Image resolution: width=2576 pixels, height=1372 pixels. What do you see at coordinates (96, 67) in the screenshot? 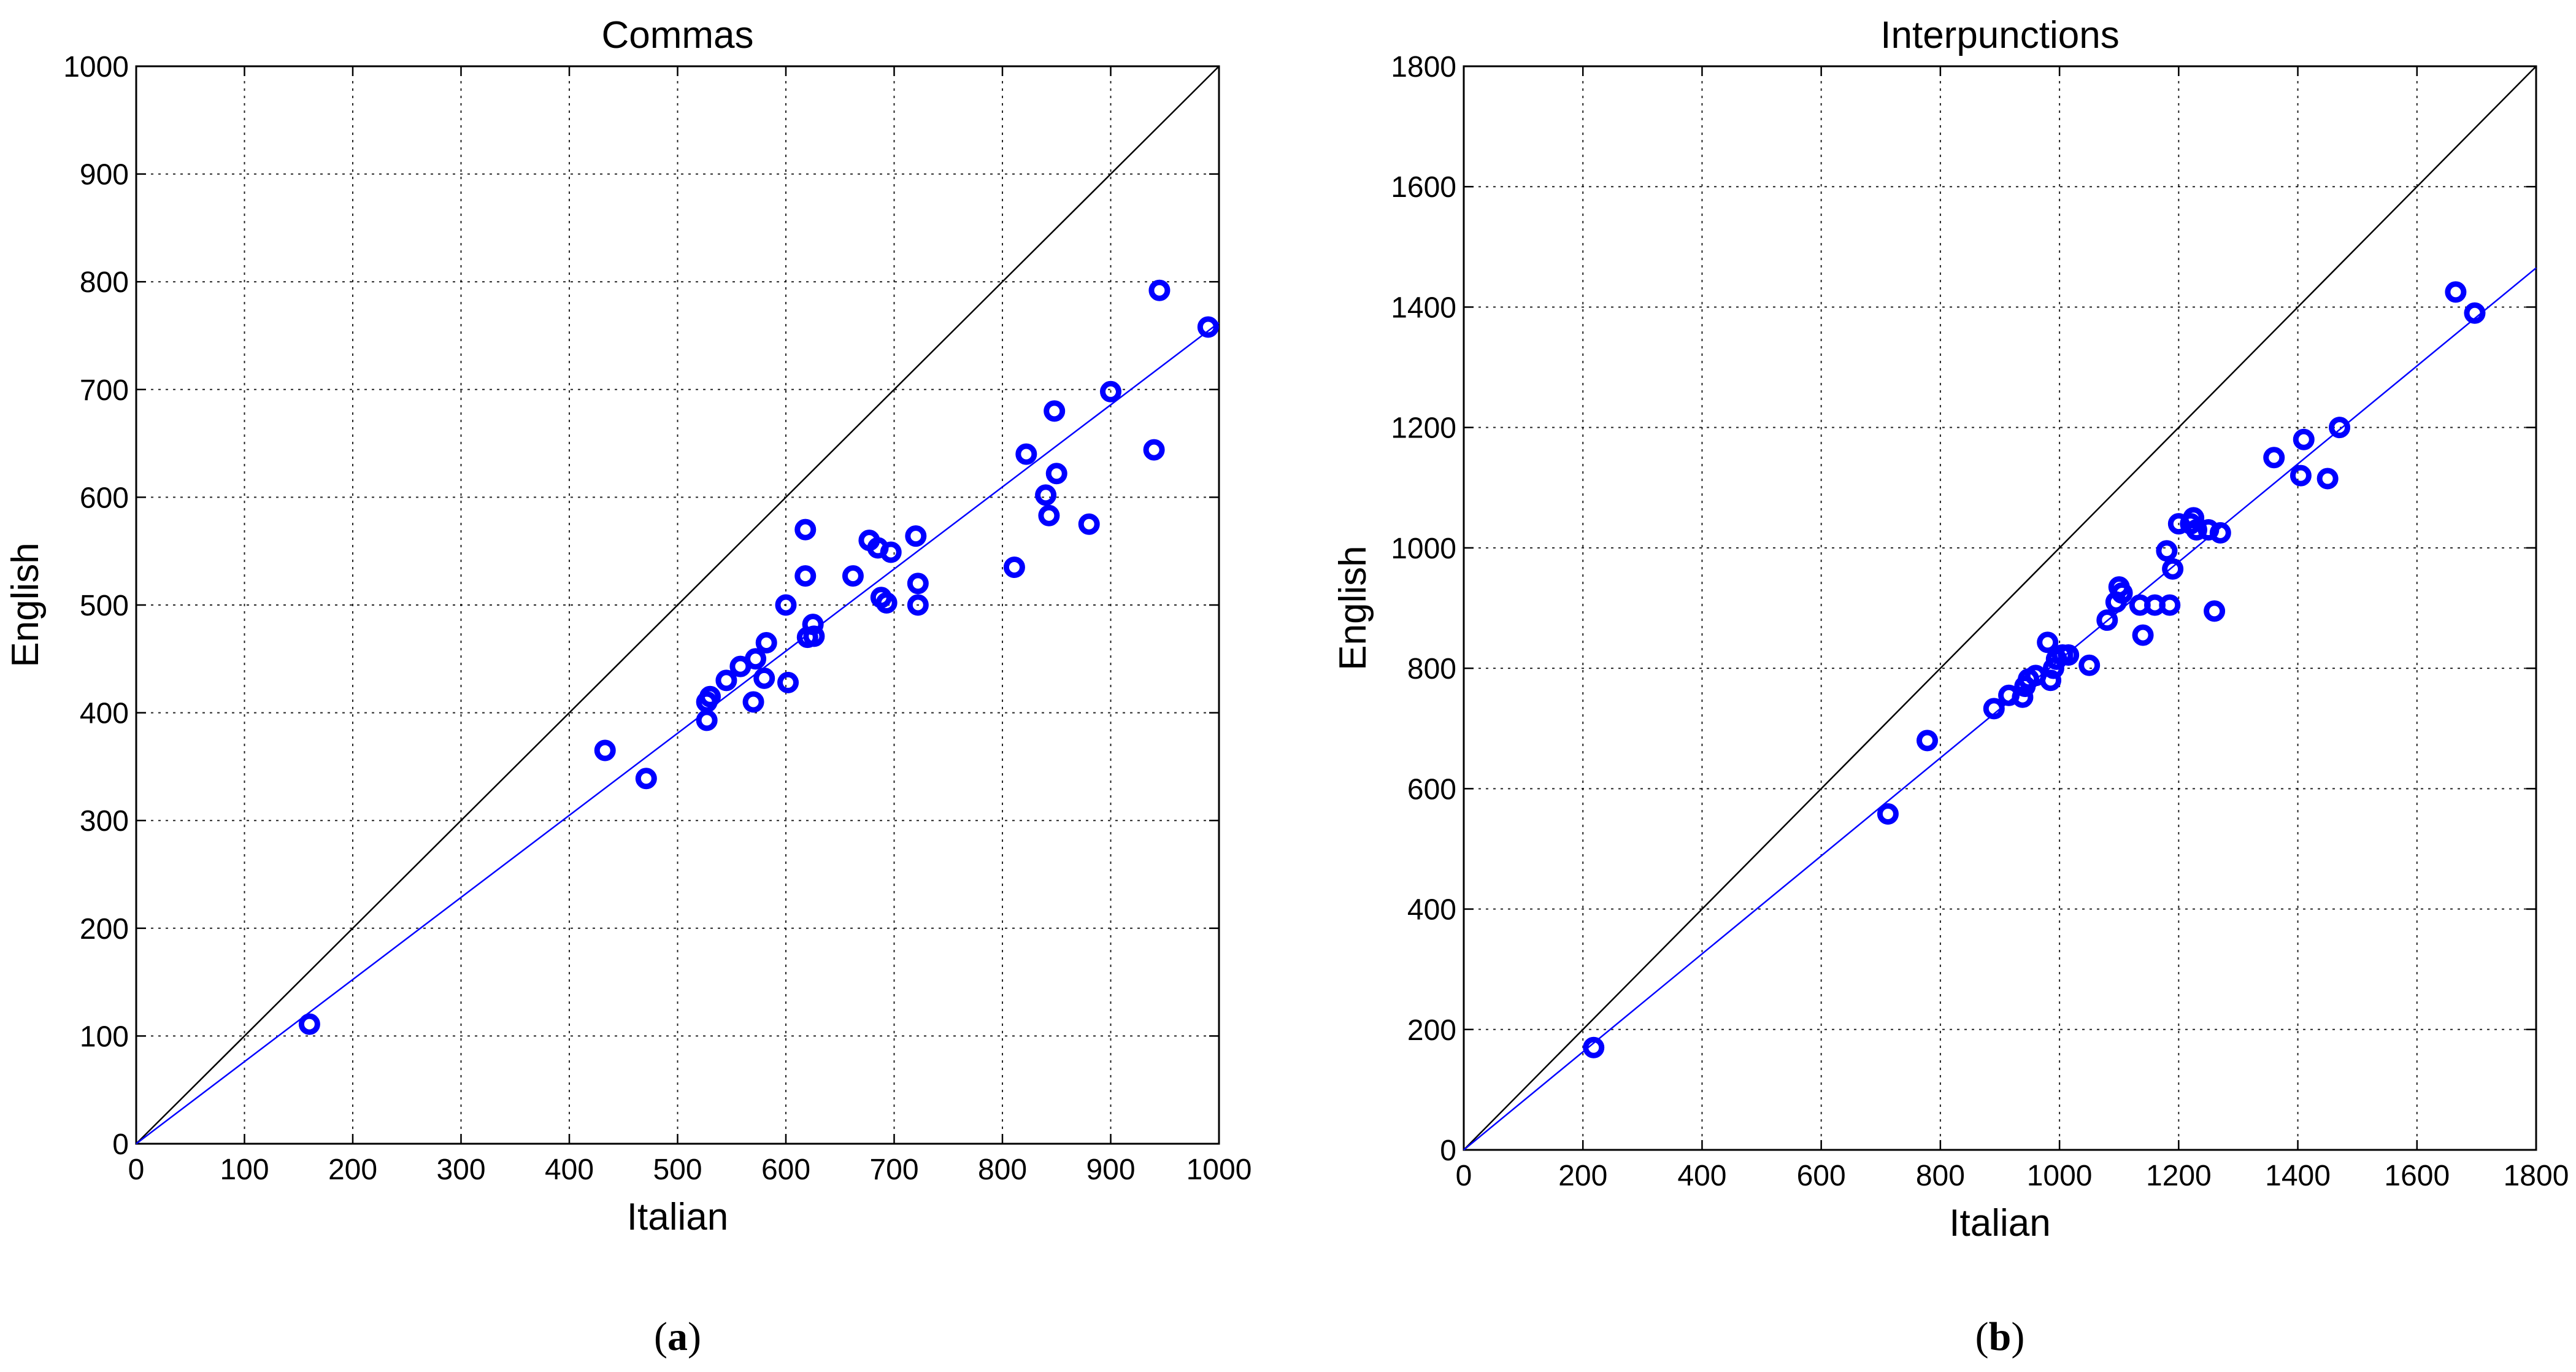
I see `commas-y-tick-label: 1000` at bounding box center [96, 67].